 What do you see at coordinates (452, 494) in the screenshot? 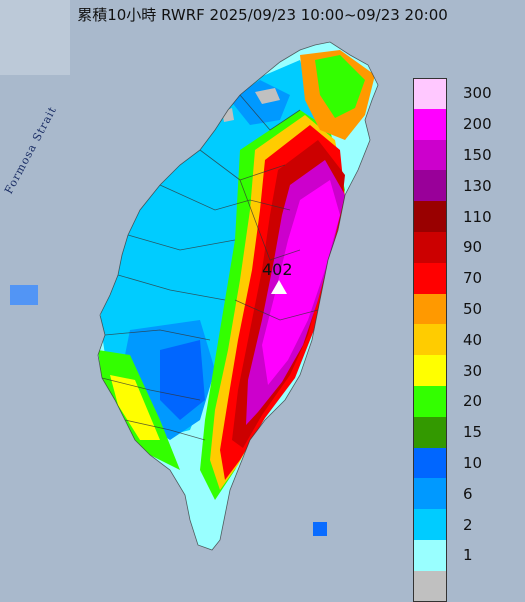
I see `legend-row: 6` at bounding box center [452, 494].